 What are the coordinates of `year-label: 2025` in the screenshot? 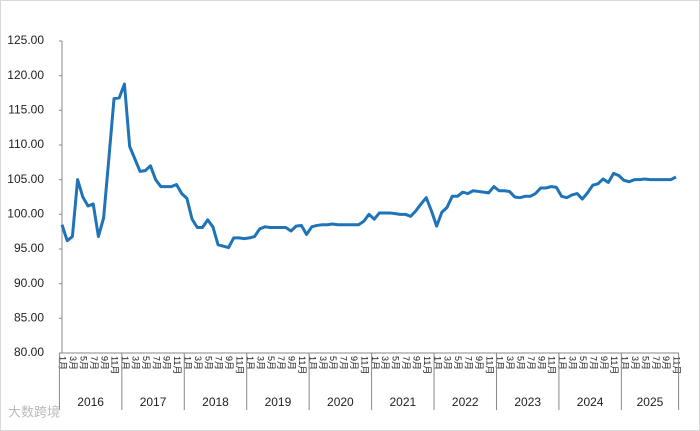 It's located at (650, 402).